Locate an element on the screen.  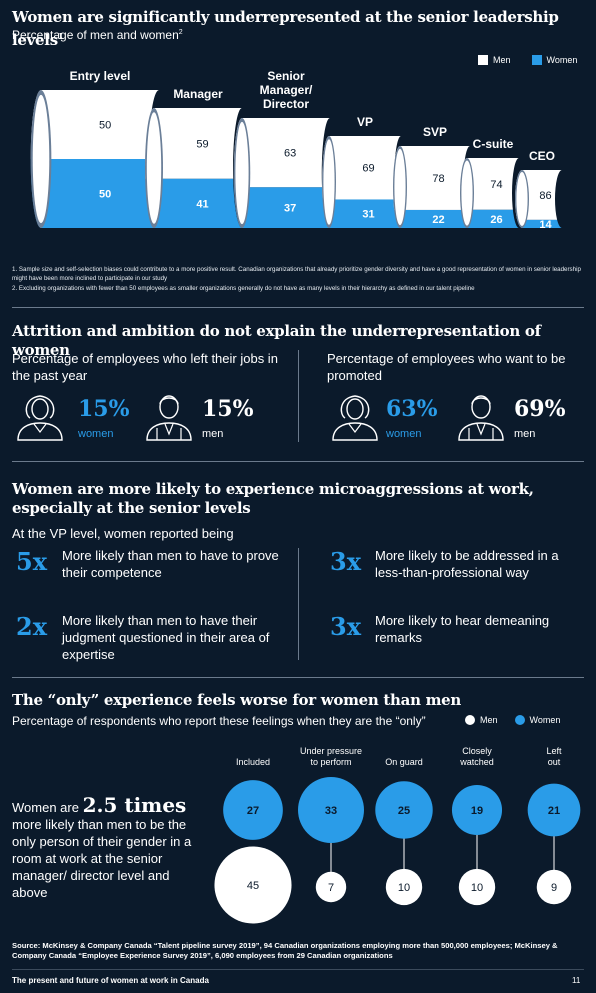
data-label-women: 26 is located at coordinates (496, 220).